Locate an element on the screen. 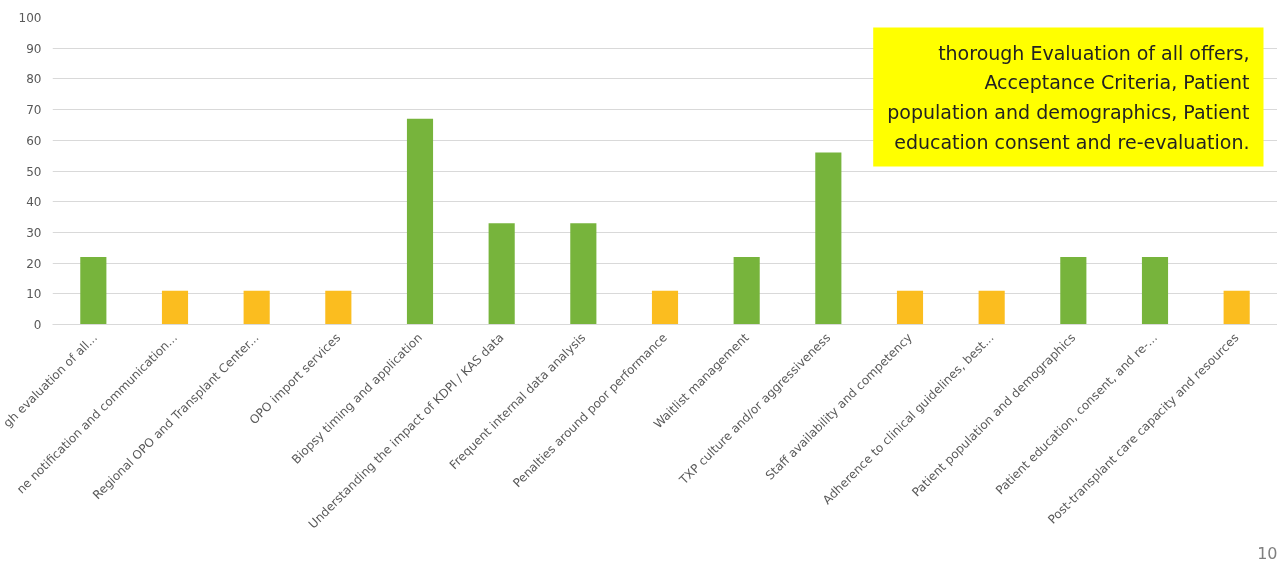 The height and width of the screenshot is (574, 1277). text: 10 is located at coordinates (1267, 553).